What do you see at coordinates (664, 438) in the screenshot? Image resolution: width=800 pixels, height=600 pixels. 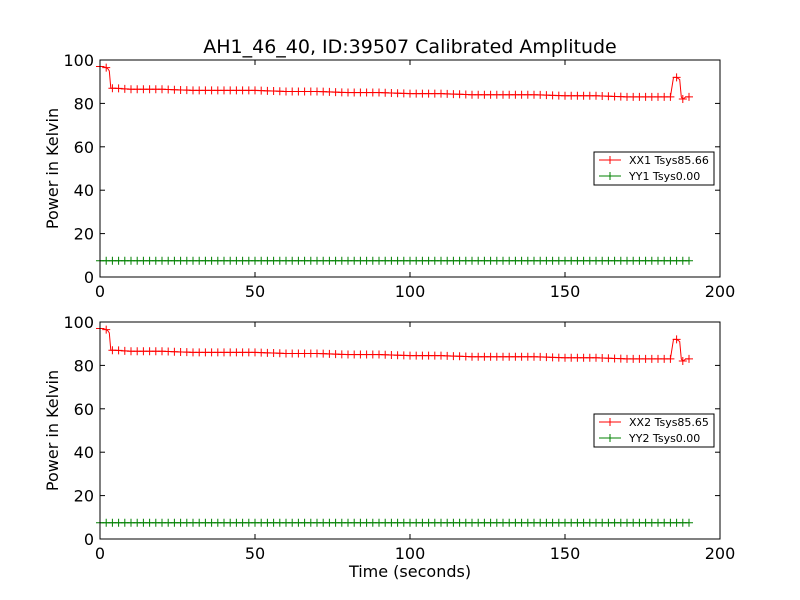 I see `legend-label: YY2 Tsys0.00` at bounding box center [664, 438].